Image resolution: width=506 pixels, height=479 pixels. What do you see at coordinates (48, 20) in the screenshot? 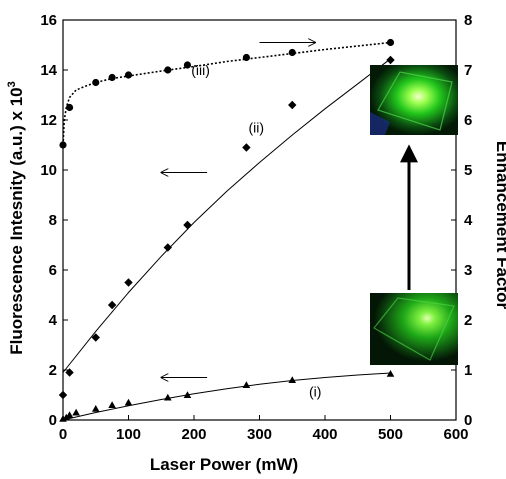
I see `y-left-tick-label: 16` at bounding box center [48, 20].